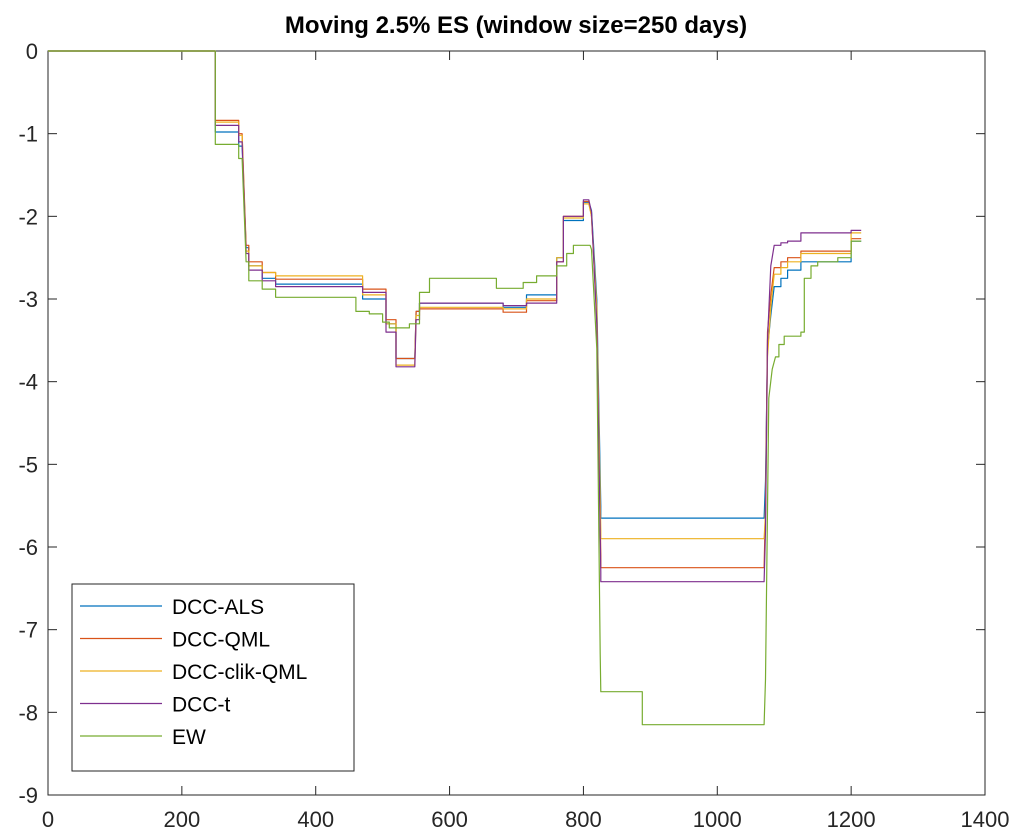 The height and width of the screenshot is (839, 1021). What do you see at coordinates (717, 819) in the screenshot?
I see `x-tick-label: 1000` at bounding box center [717, 819].